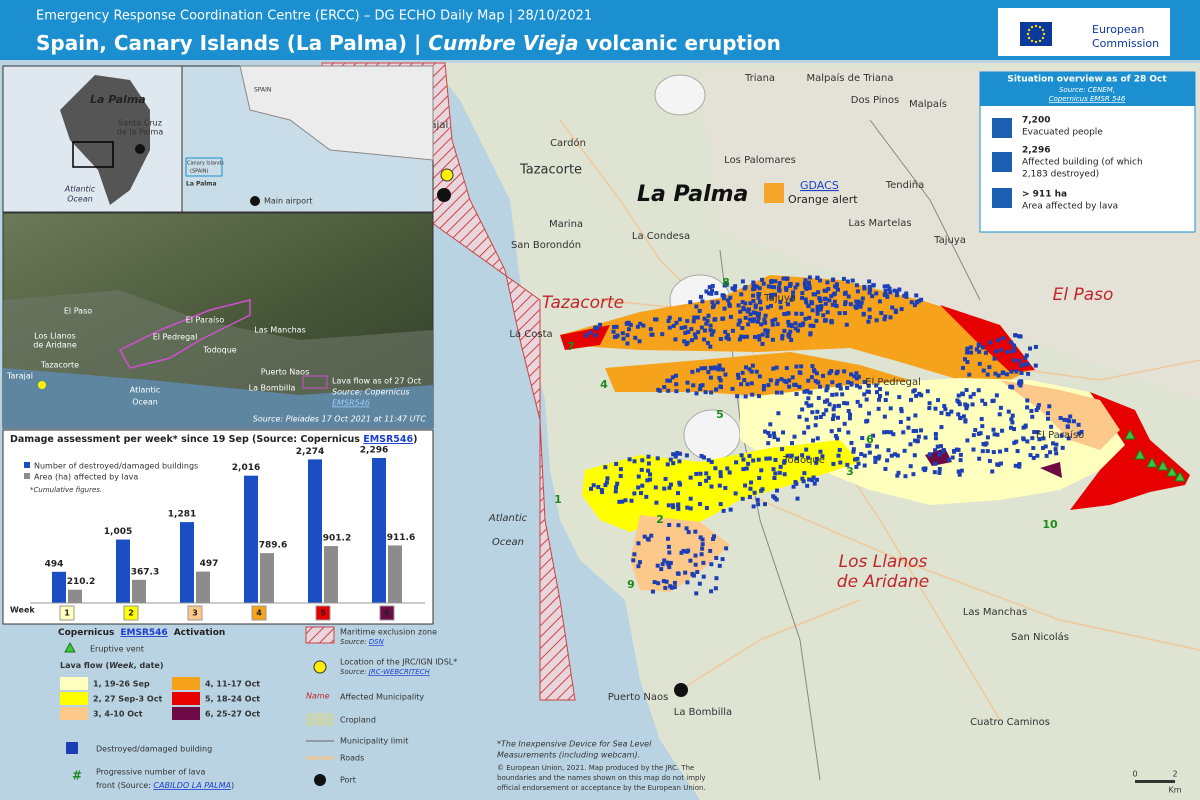 The height and width of the screenshot is (800, 1200). Describe the element at coordinates (660, 519) in the screenshot. I see `lava-front-number: 2` at that location.